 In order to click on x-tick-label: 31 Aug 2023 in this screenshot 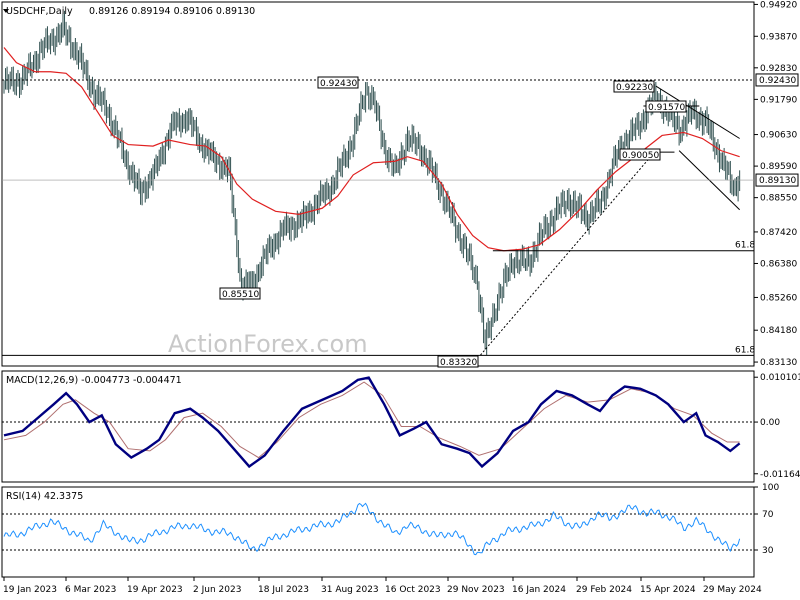, I will do `click(350, 590)`.